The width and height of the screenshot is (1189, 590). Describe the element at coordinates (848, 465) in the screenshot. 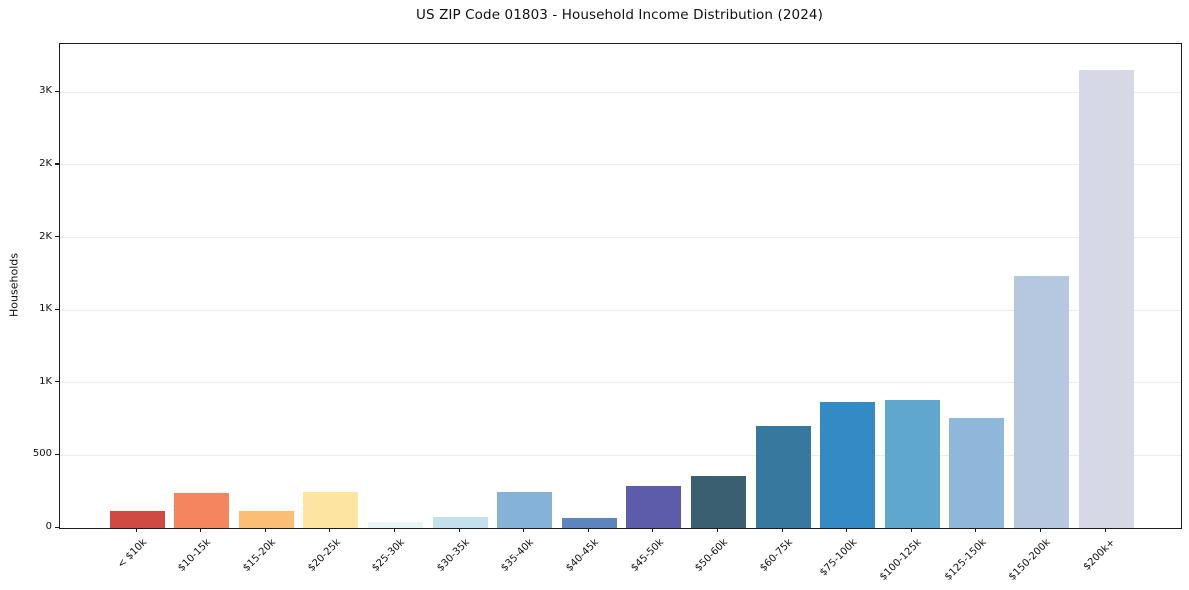

I see `bar-75-100k` at that location.